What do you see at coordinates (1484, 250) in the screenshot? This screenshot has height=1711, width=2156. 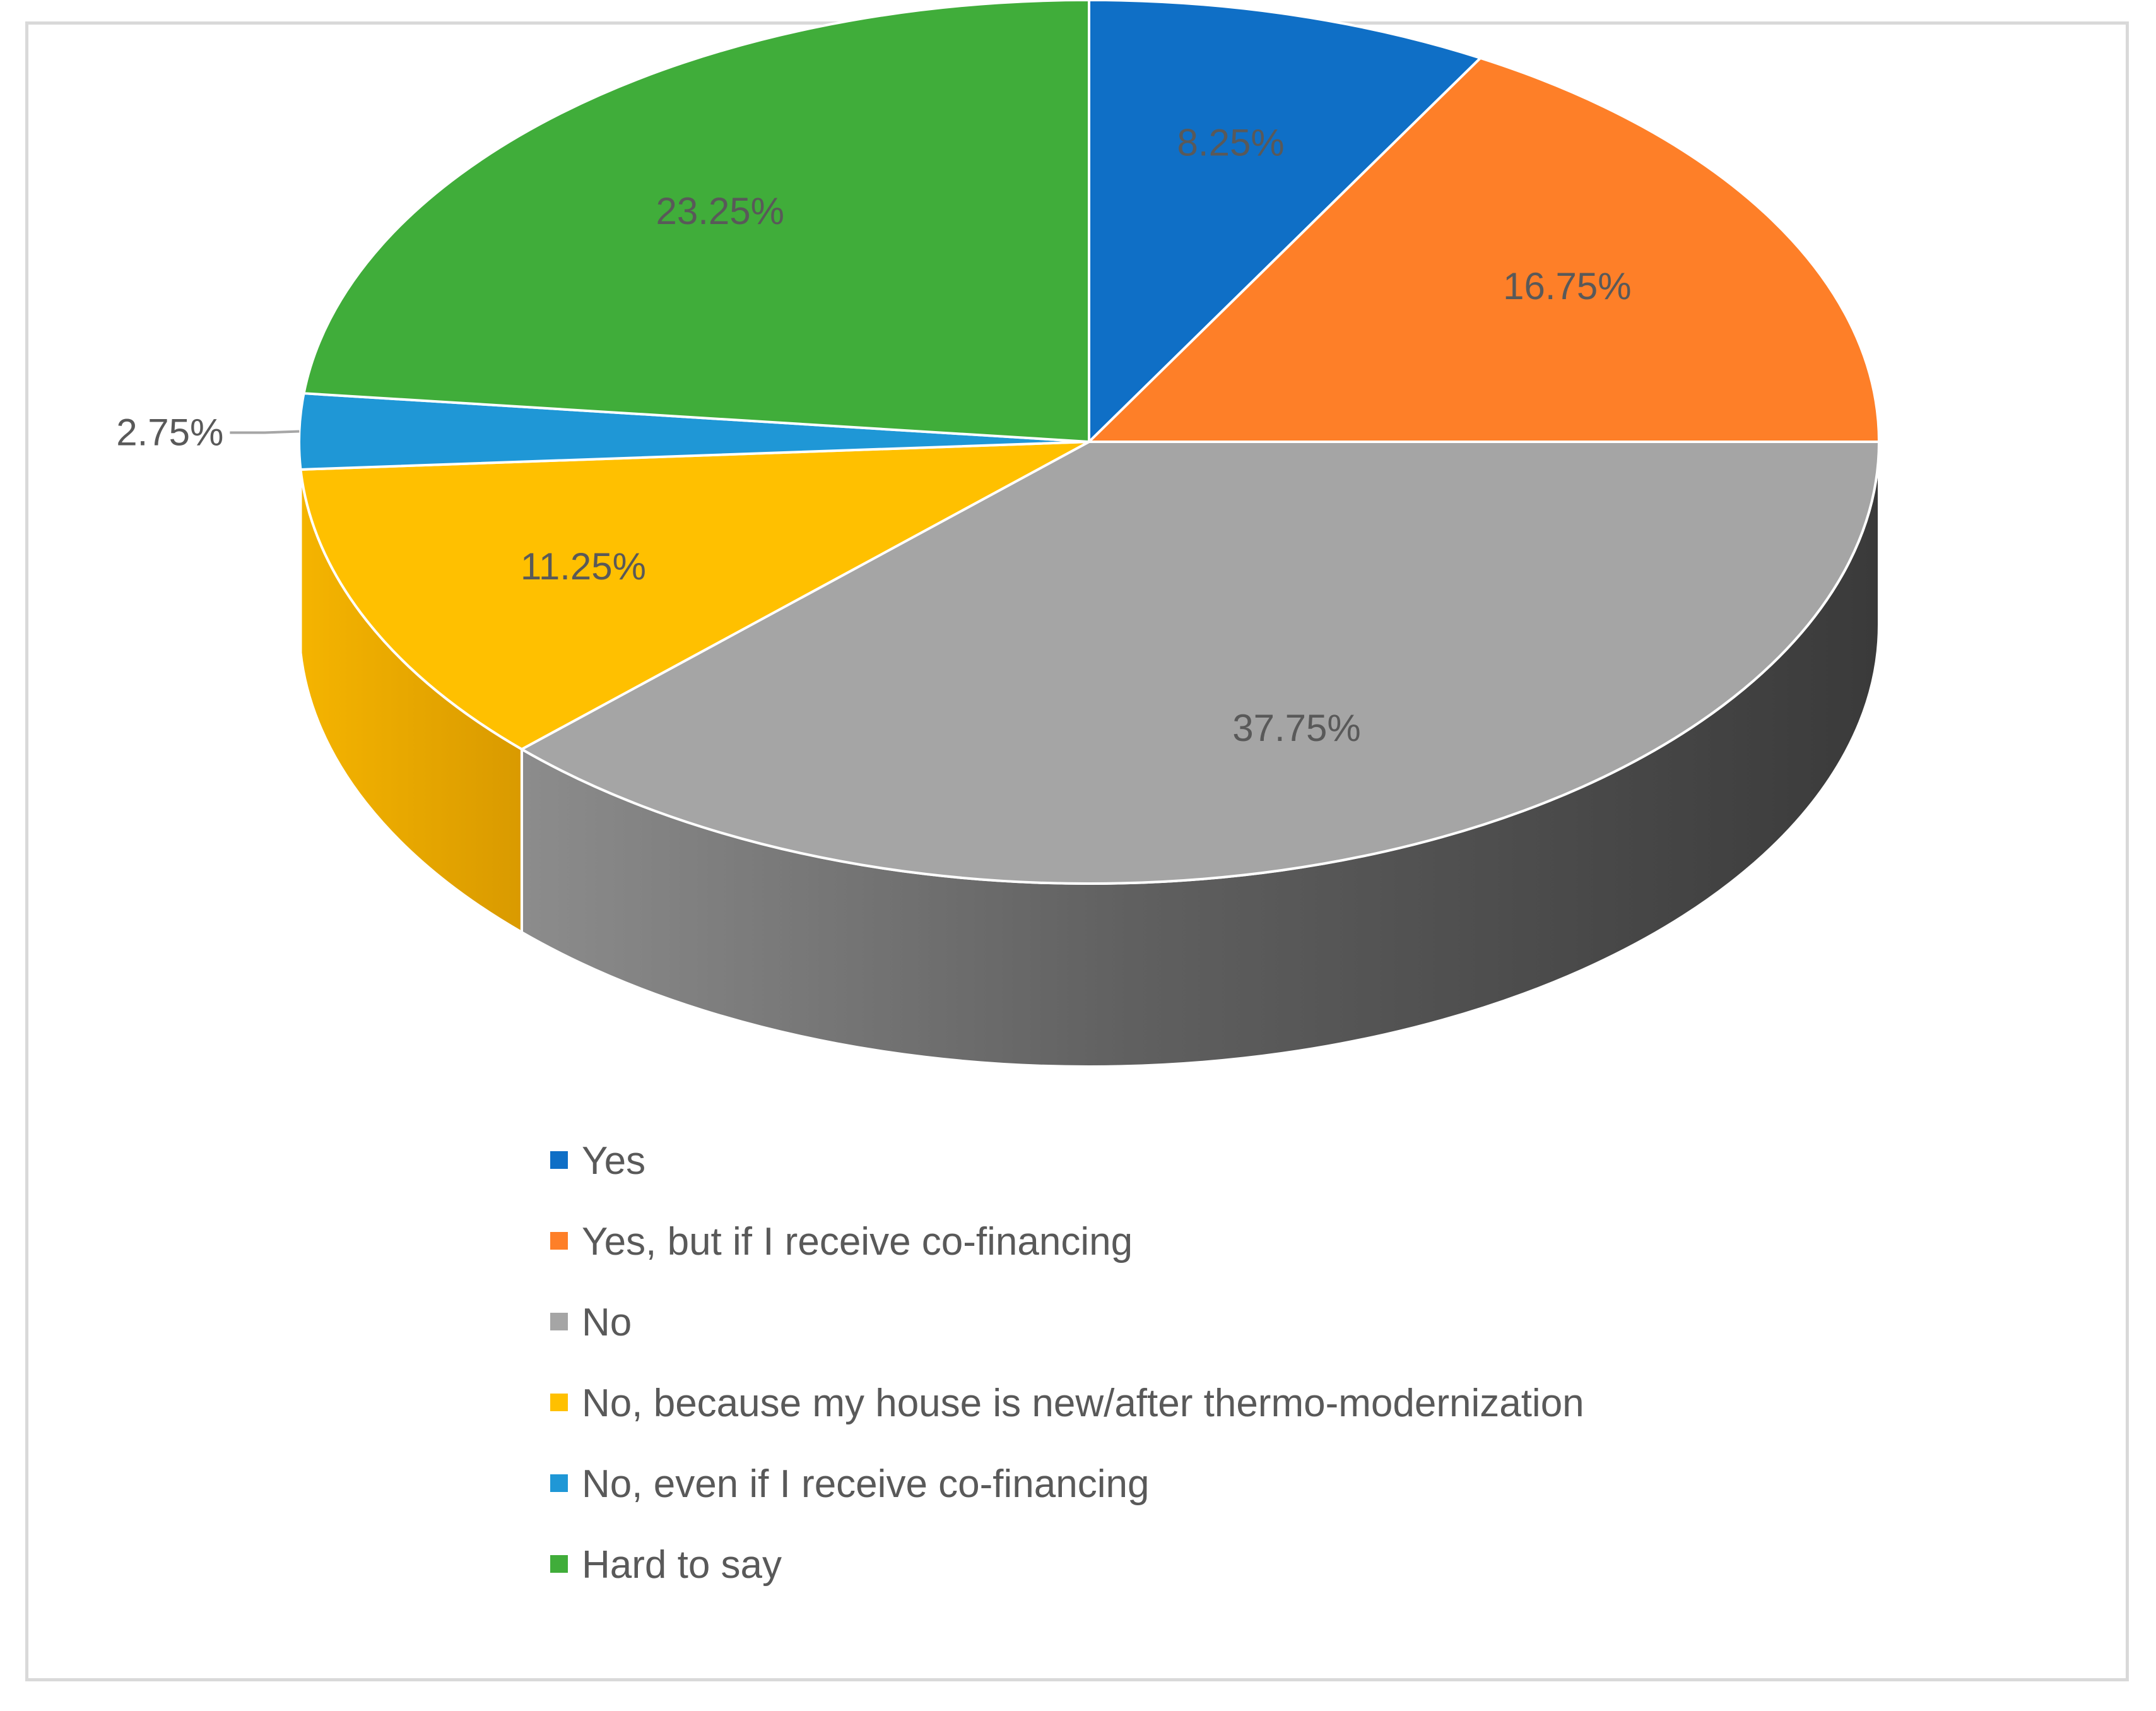 I see `pie-slice-yes-but-if-i-receive-co-financing` at bounding box center [1484, 250].